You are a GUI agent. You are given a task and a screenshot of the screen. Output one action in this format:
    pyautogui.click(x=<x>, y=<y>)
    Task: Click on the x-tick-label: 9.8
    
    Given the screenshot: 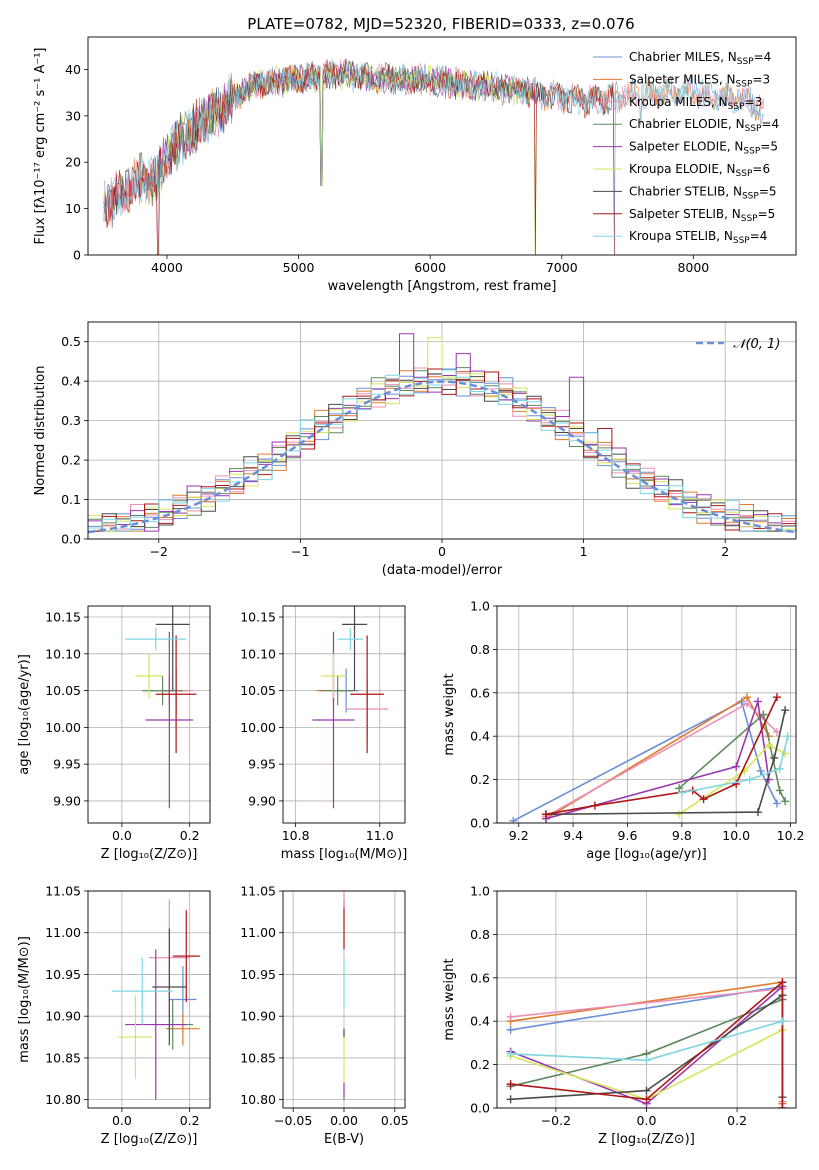 What is the action you would take?
    pyautogui.click(x=682, y=835)
    